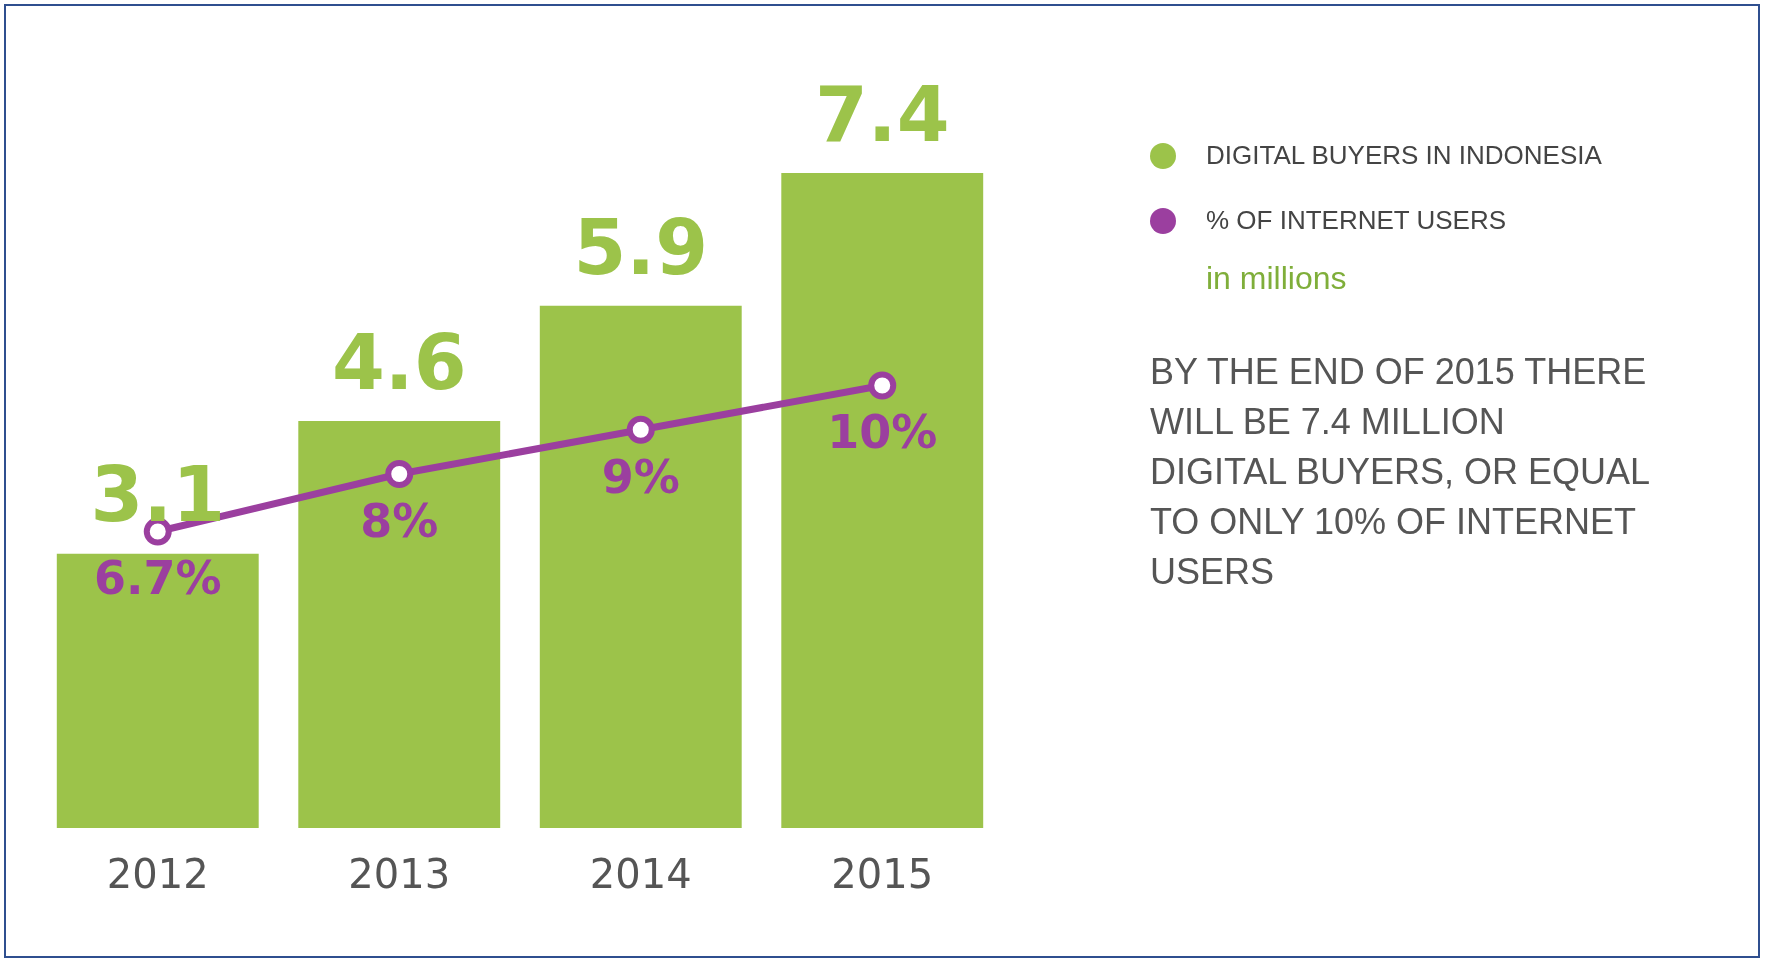 The image size is (1768, 966). I want to click on data-label: 10%, so click(882, 432).